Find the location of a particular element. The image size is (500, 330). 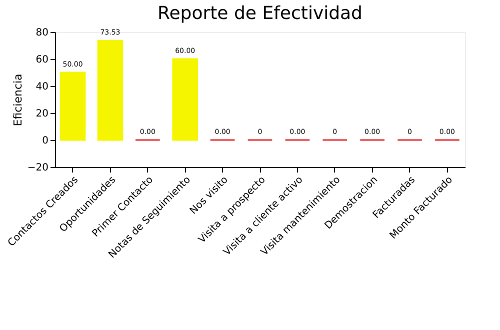

y-tick-label: 20 is located at coordinates (42, 114).